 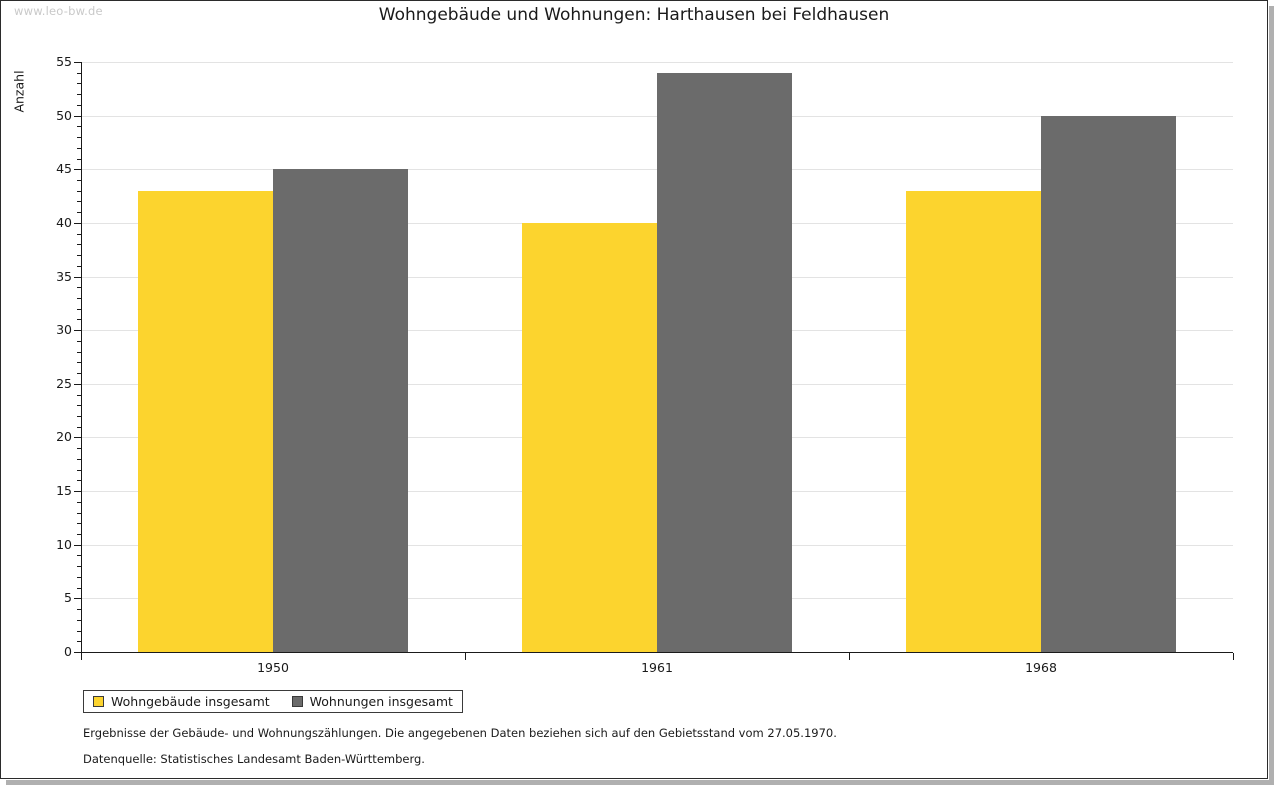 What do you see at coordinates (1271, 395) in the screenshot?
I see `frame-shadow-right` at bounding box center [1271, 395].